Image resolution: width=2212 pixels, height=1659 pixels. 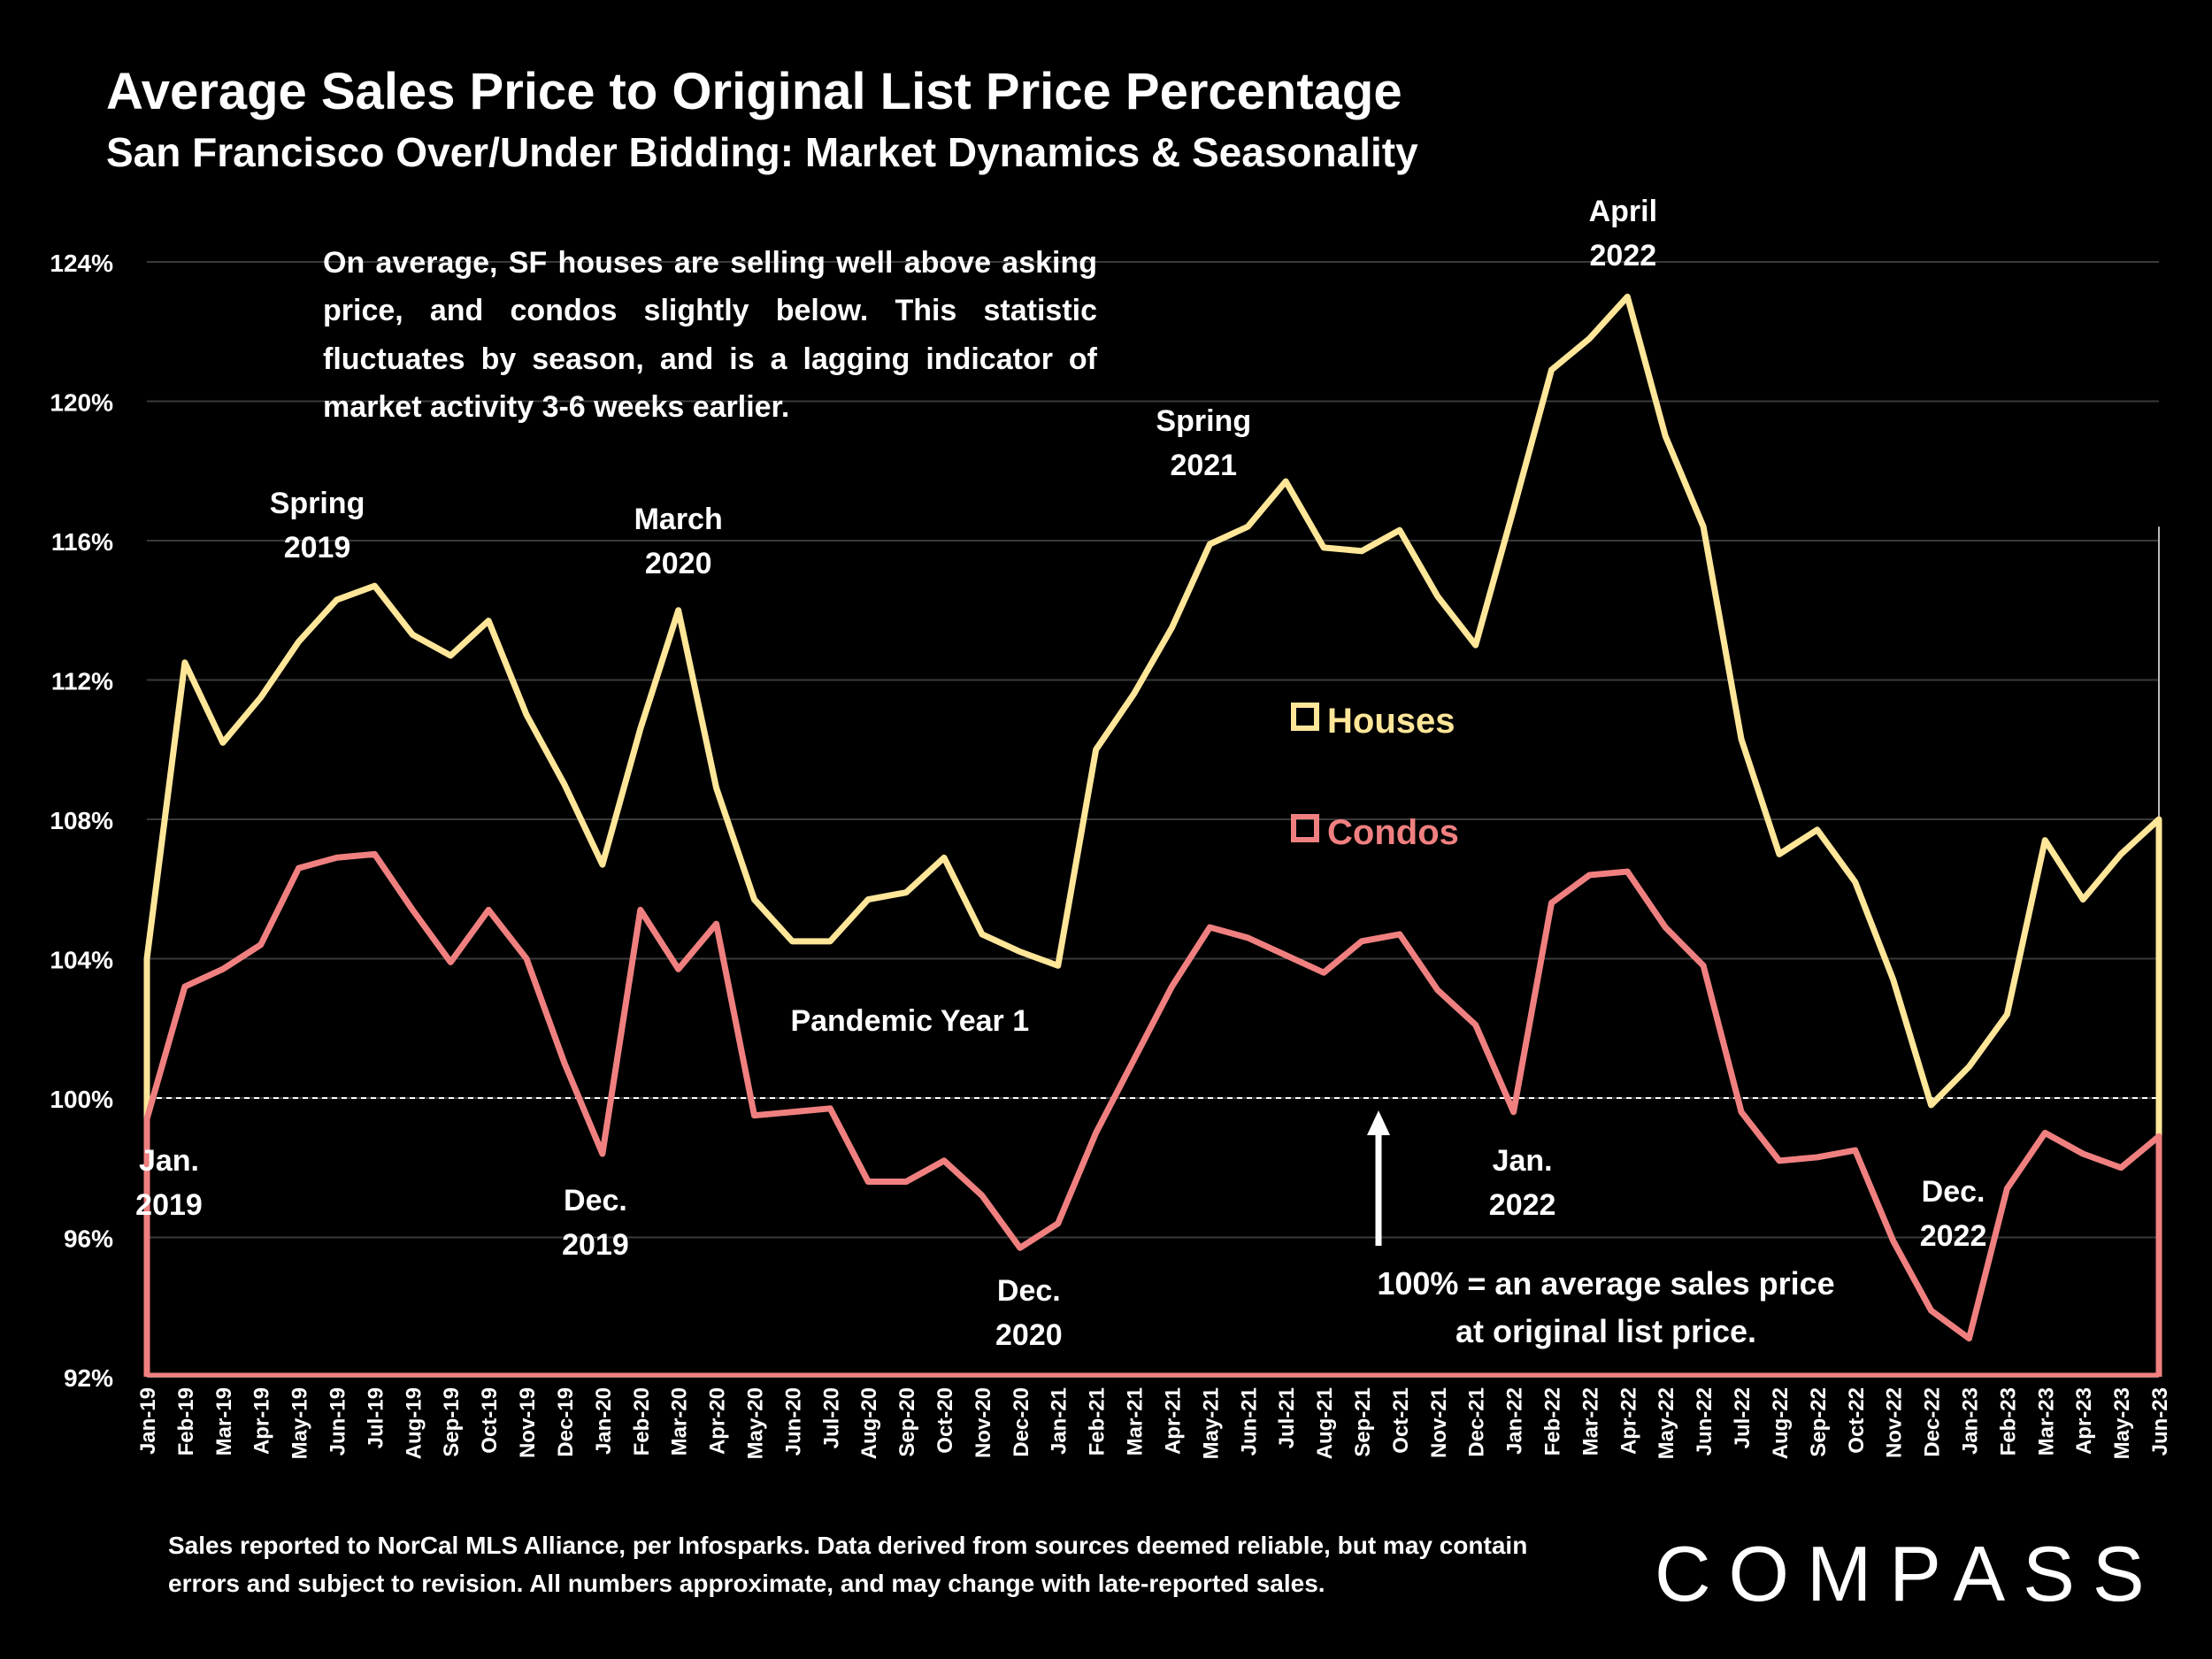 I want to click on x-tick-label: Mar-20, so click(x=680, y=1421).